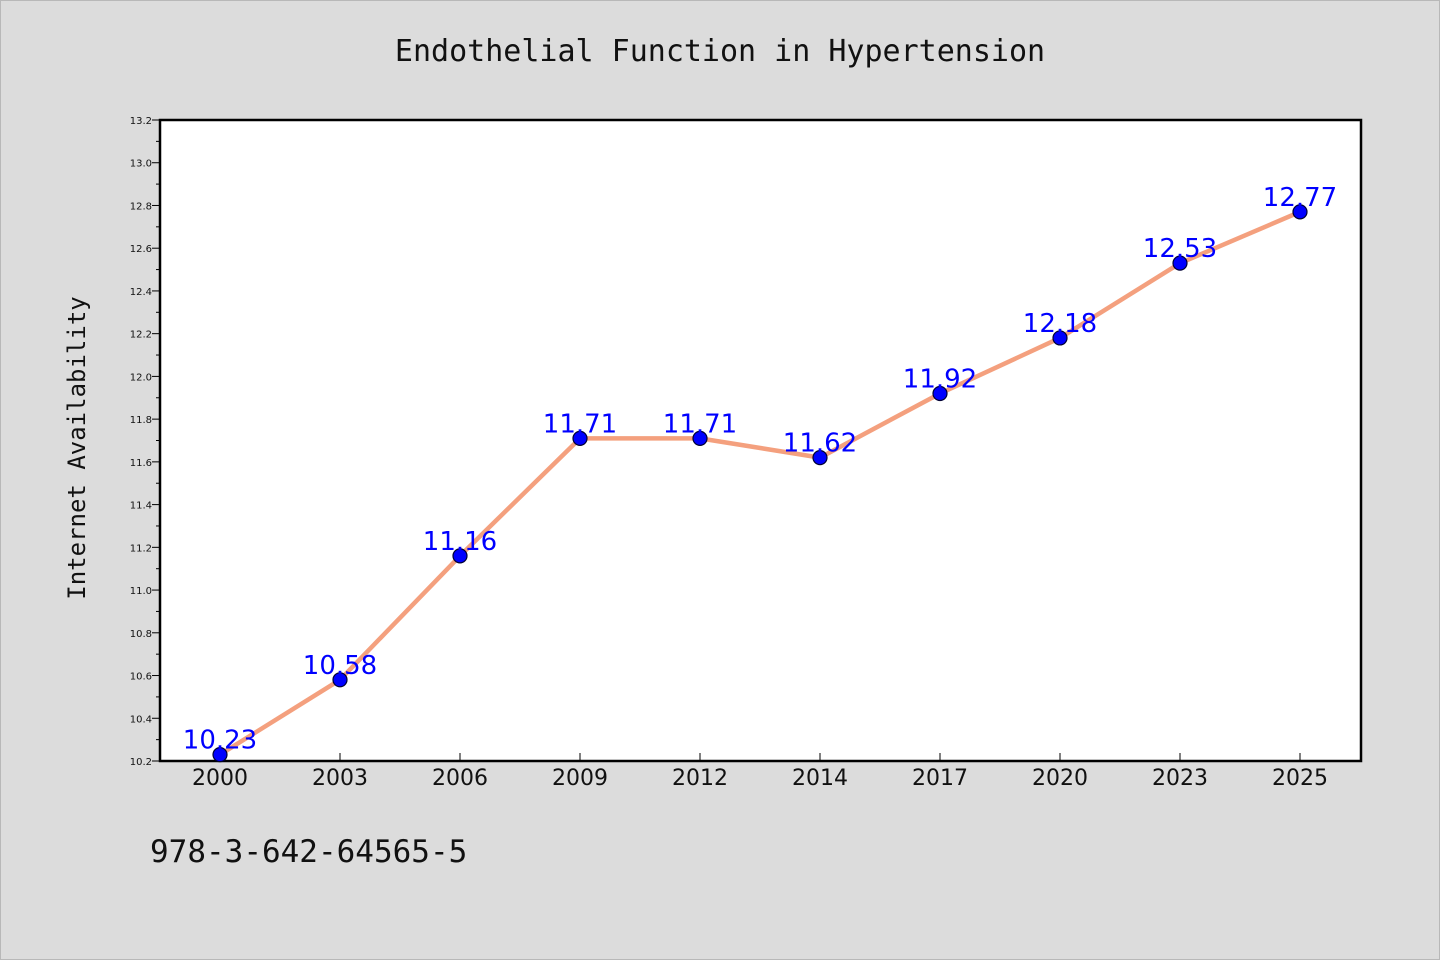  What do you see at coordinates (820, 444) in the screenshot?
I see `data-label: 11.62` at bounding box center [820, 444].